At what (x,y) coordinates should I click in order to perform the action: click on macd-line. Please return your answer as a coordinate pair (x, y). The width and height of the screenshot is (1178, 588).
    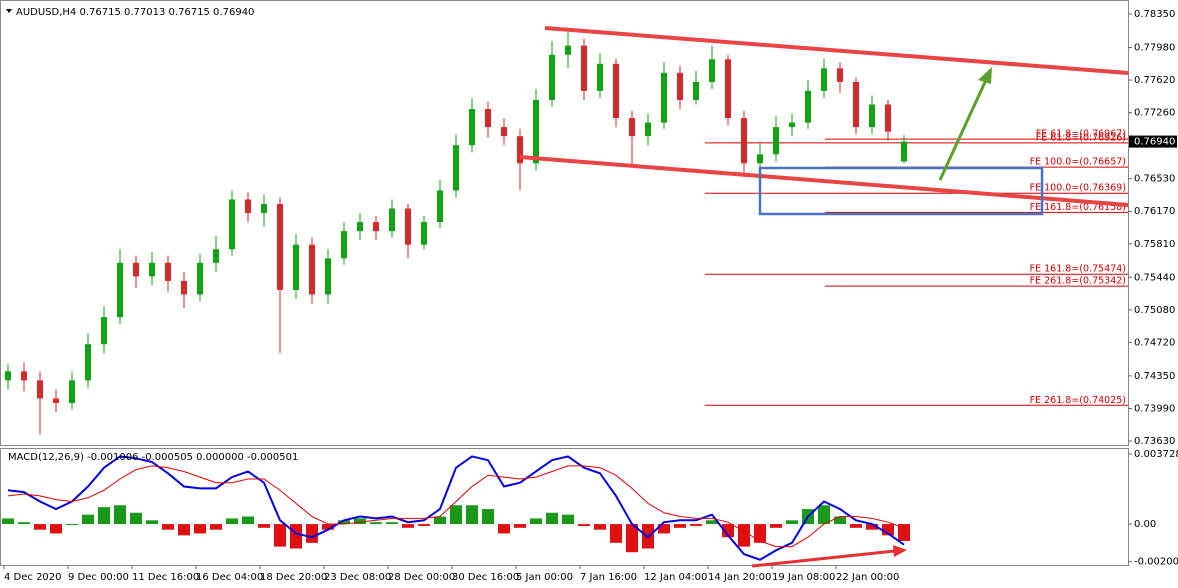
    Looking at the image, I should click on (456, 506).